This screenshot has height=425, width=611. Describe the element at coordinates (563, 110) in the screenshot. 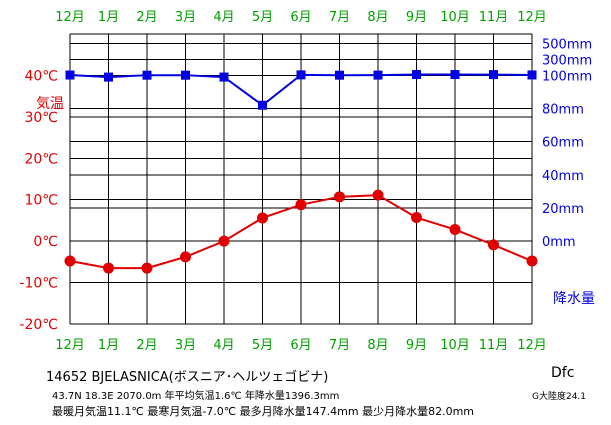

I see `precipitation-tick-label: 80mm` at that location.